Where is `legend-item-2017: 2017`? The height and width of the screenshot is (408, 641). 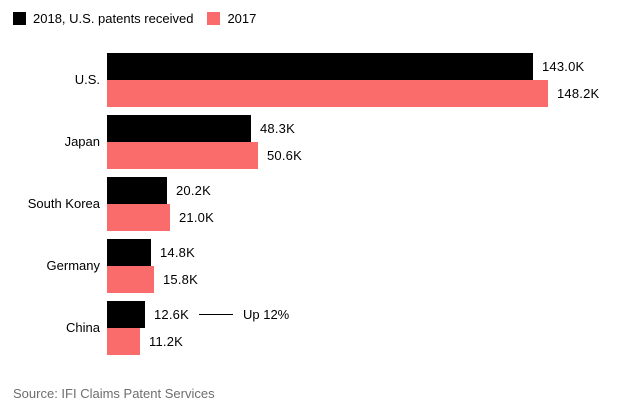
legend-item-2017: 2017 is located at coordinates (231, 18).